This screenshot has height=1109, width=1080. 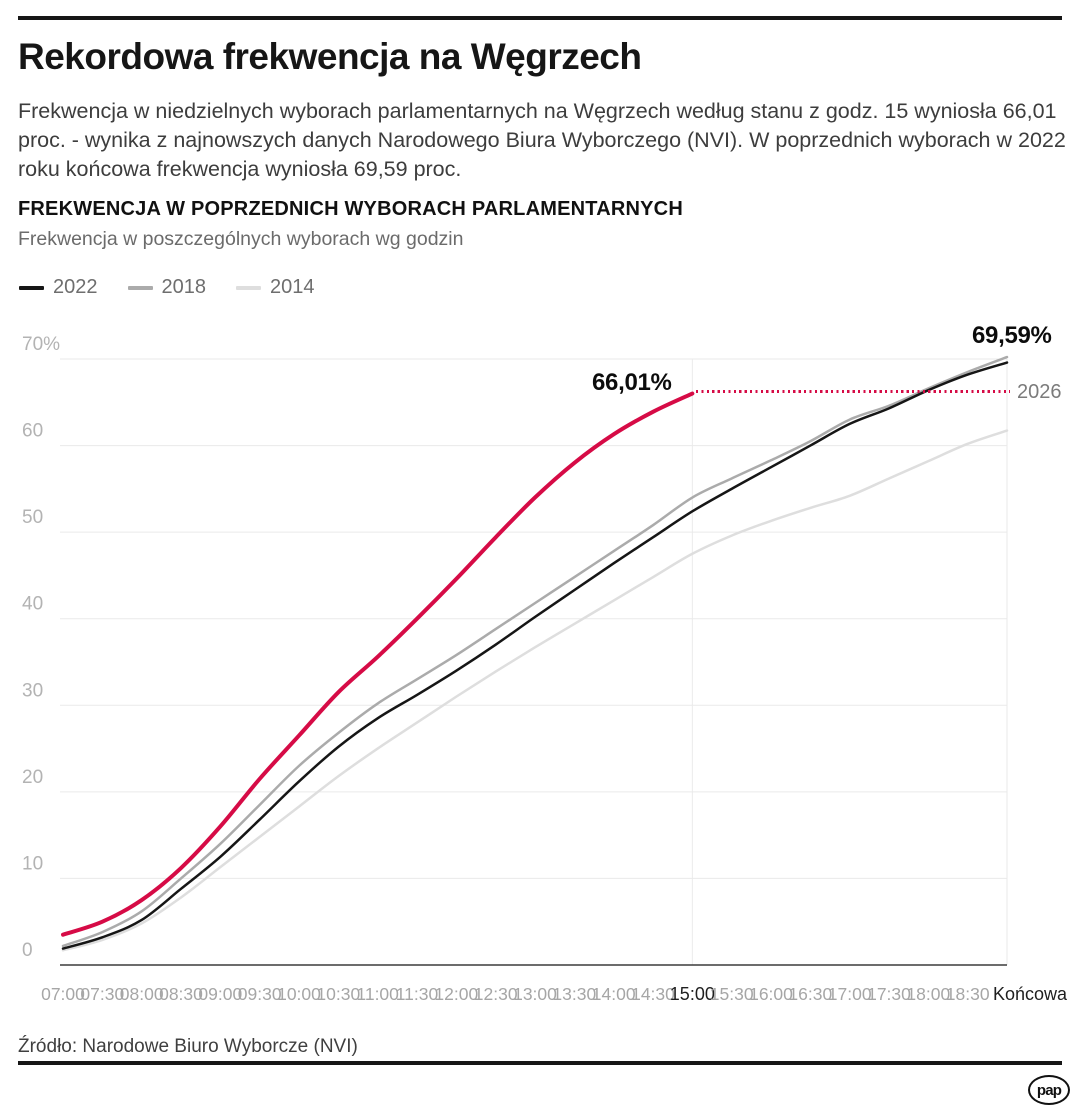 I want to click on x-axis-label: 09:00, so click(x=220, y=994).